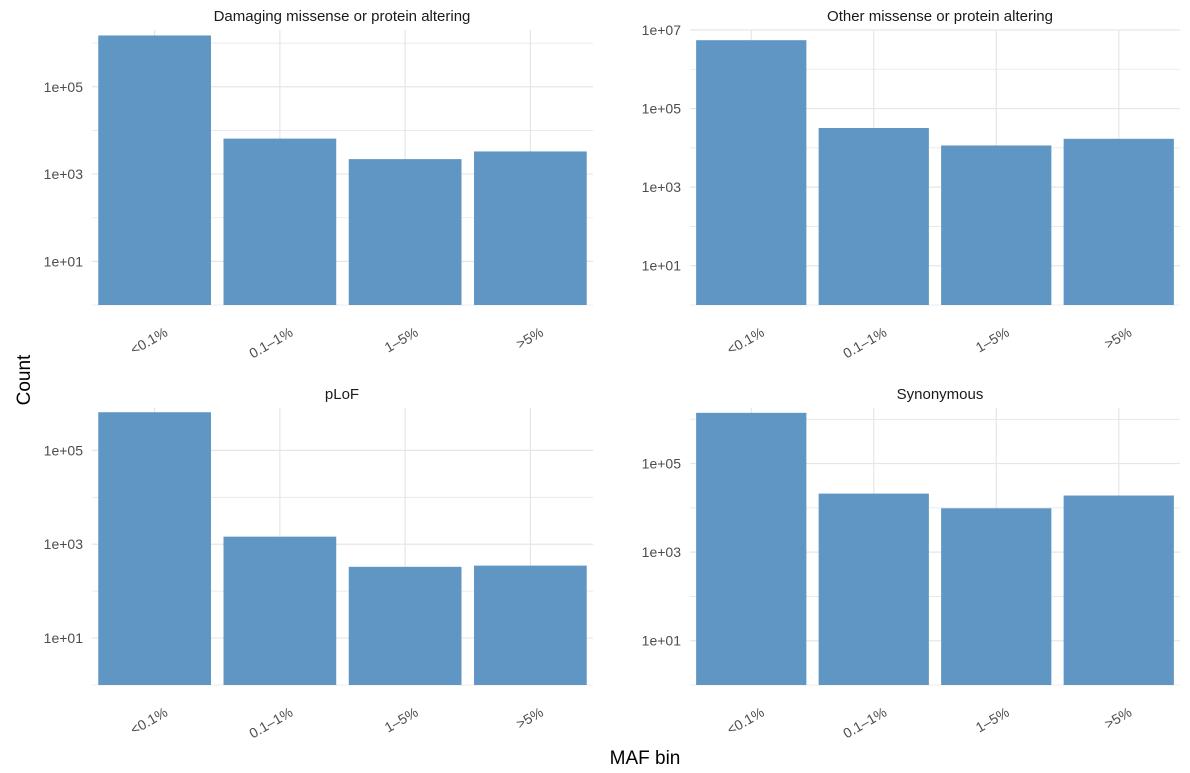 The image size is (1190, 773). I want to click on panel-title-plof: pLoF, so click(342, 394).